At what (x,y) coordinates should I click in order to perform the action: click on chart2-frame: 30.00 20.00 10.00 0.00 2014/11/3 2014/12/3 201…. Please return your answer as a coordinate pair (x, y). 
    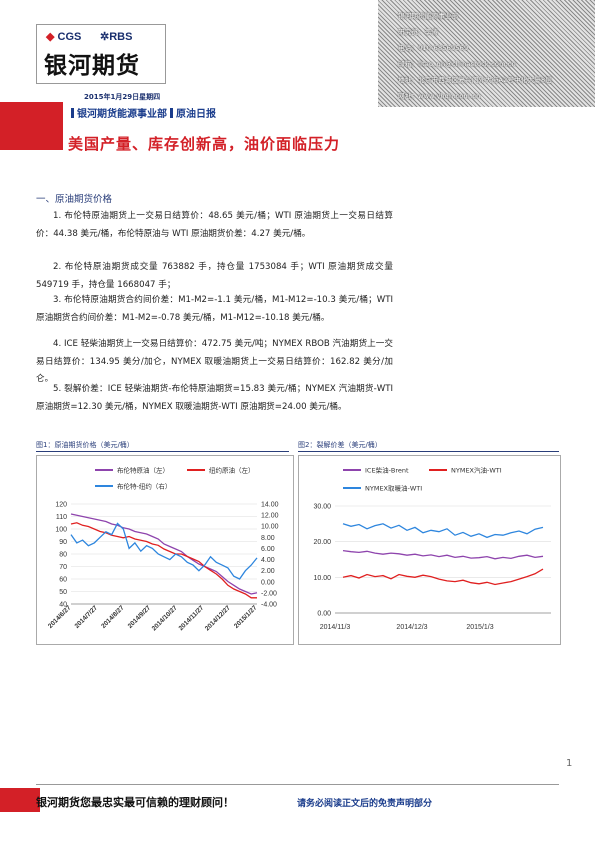
    Looking at the image, I should click on (429, 550).